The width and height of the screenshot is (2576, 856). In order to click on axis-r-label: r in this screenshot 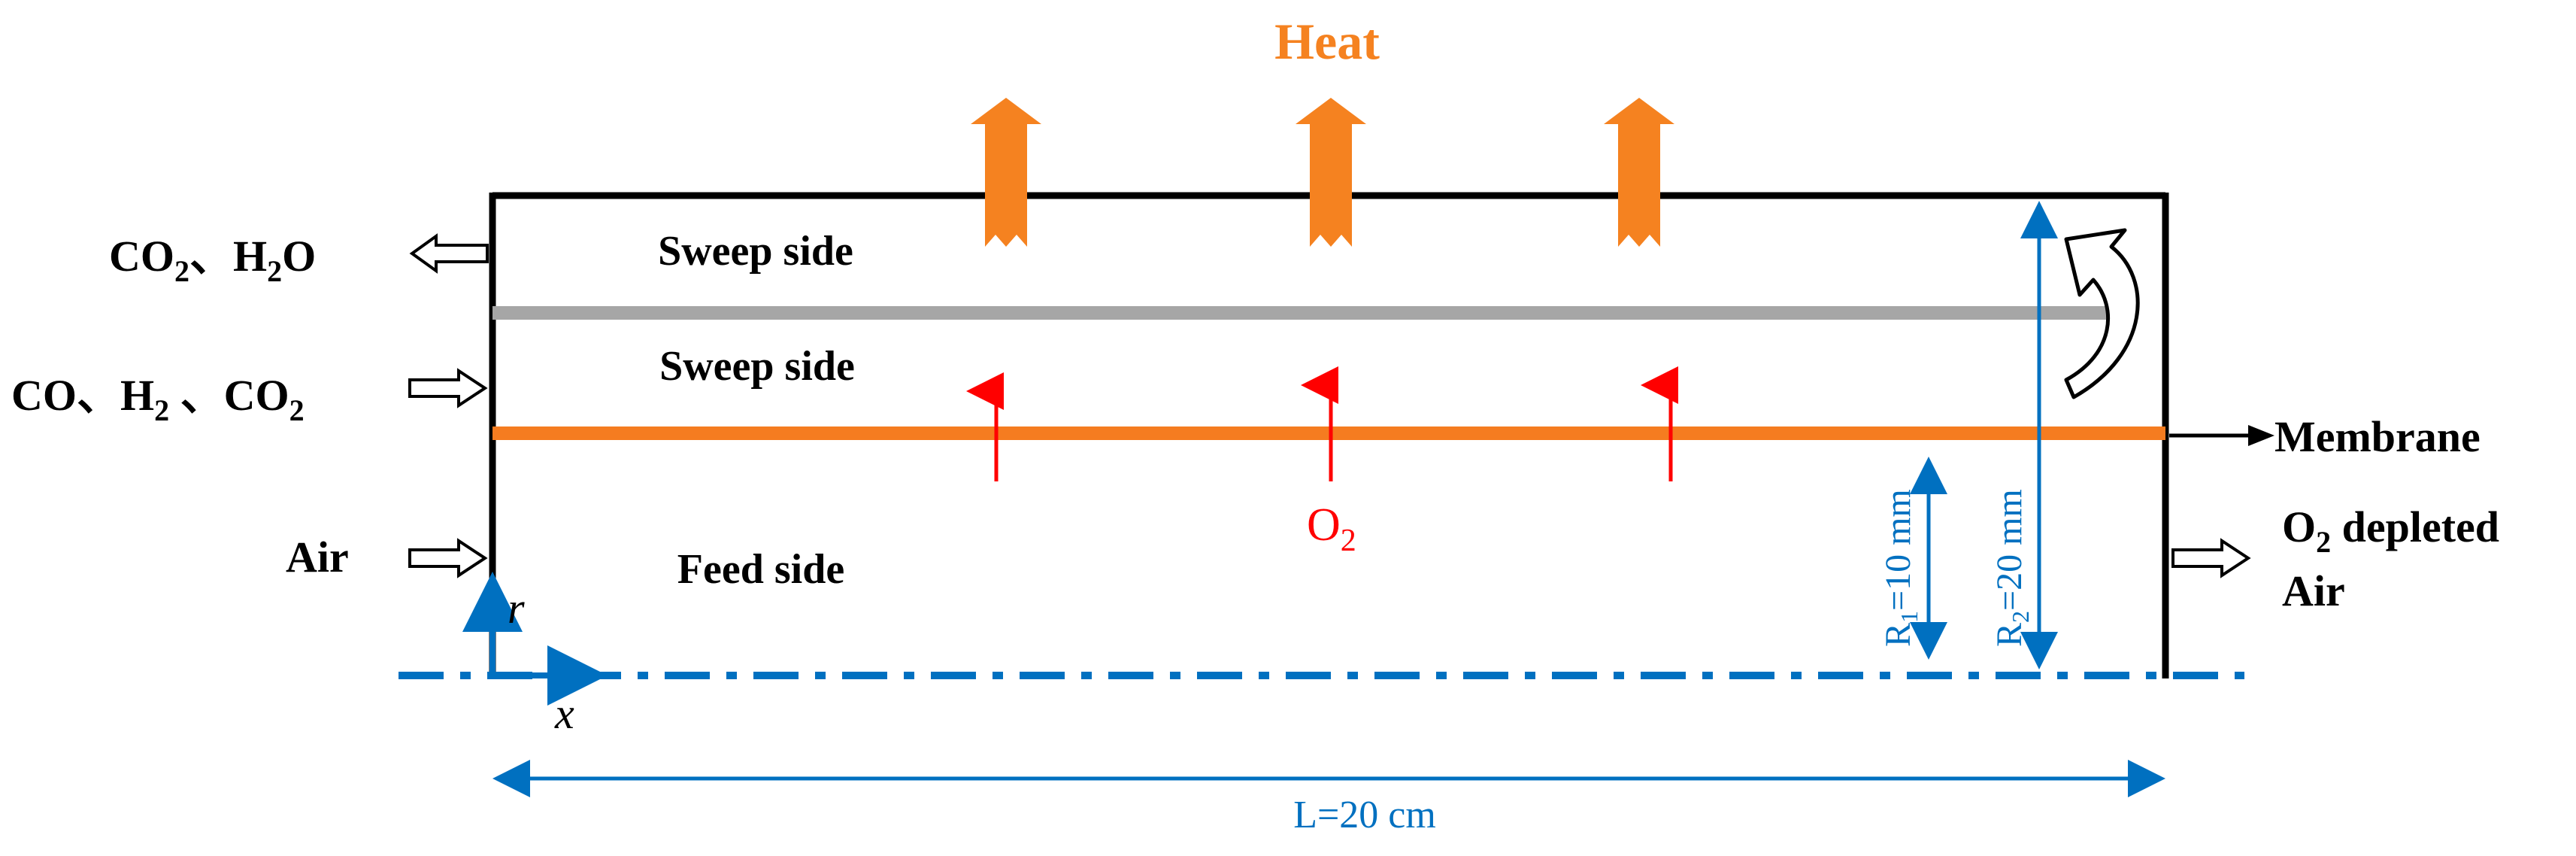, I will do `click(516, 608)`.